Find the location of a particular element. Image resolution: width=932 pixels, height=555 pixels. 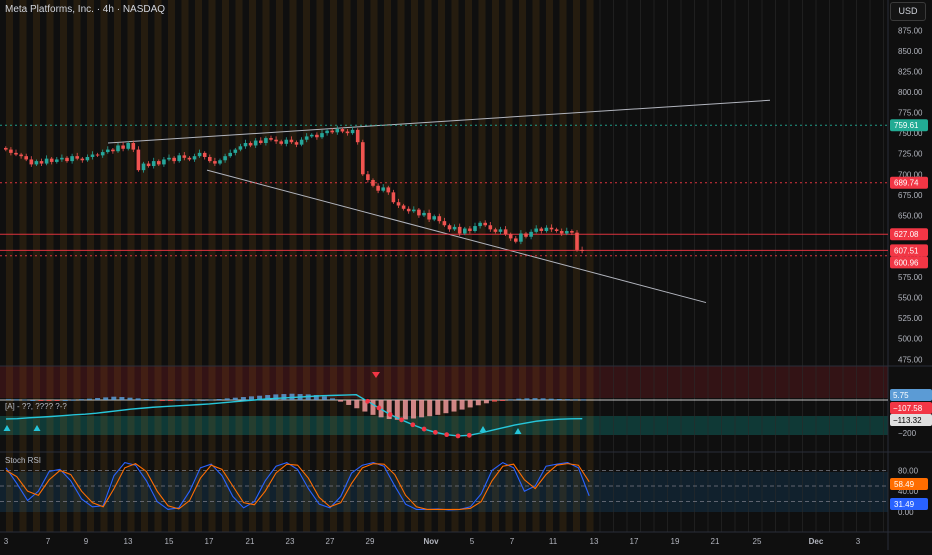

osc-value-tag is located at coordinates (911, 420).